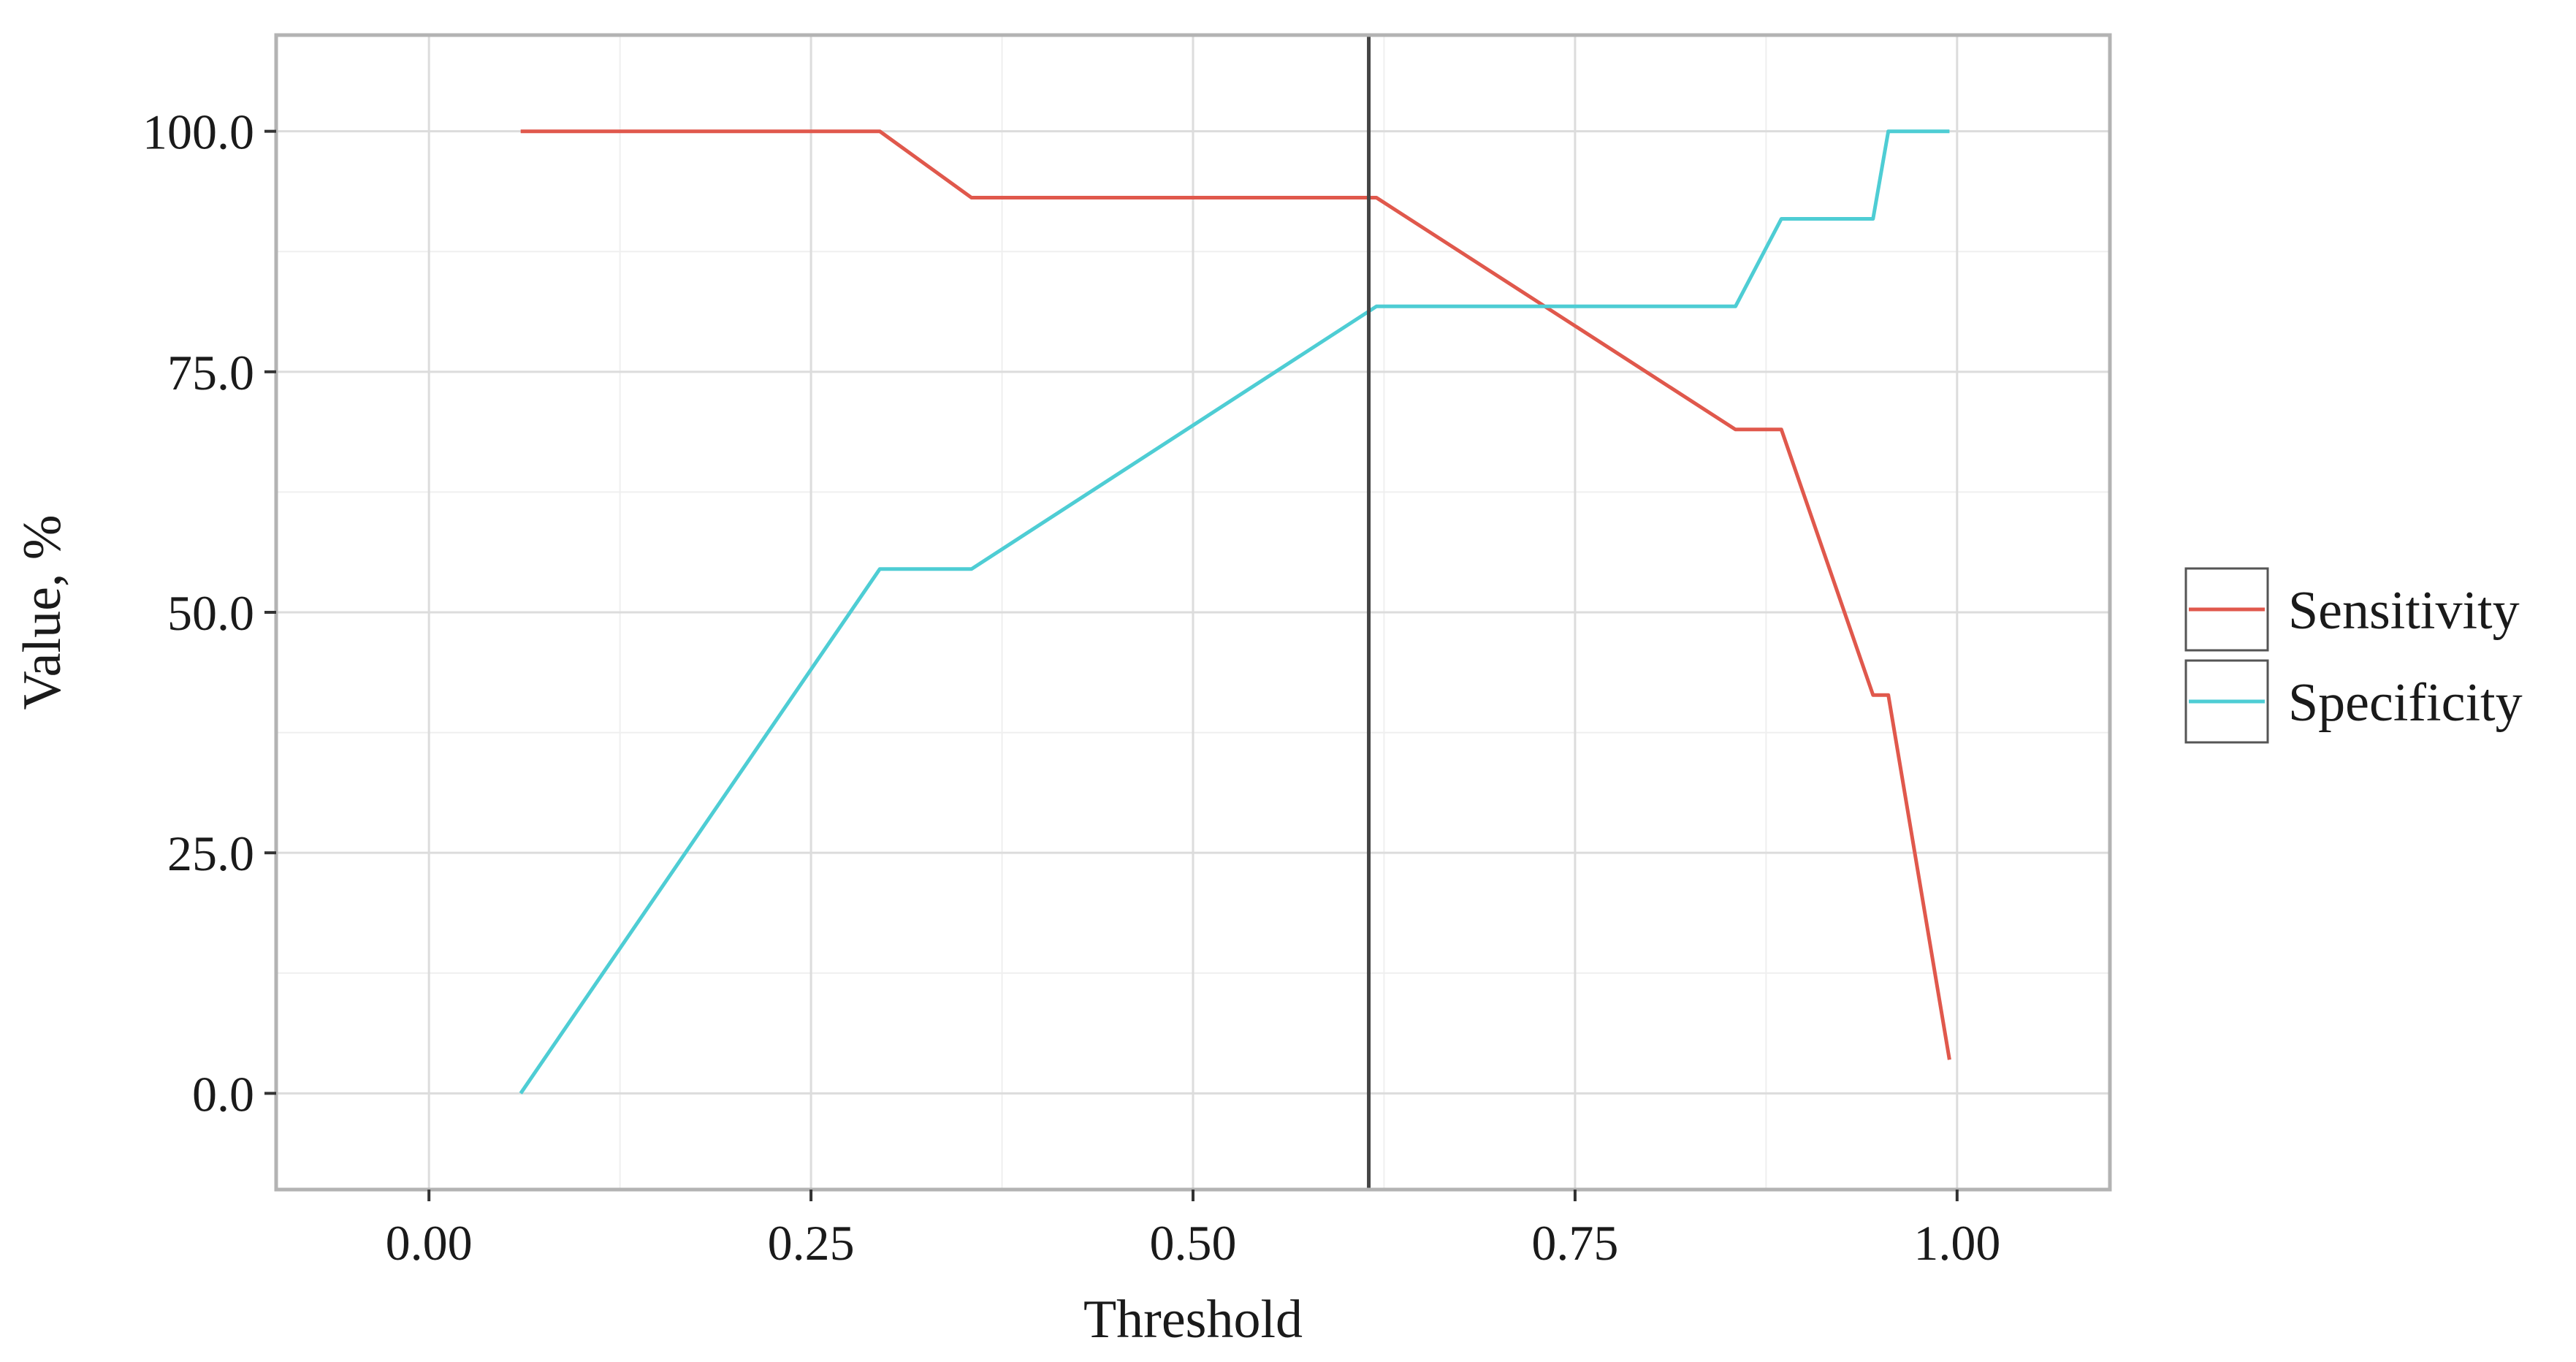 The height and width of the screenshot is (1362, 2576). I want to click on y-axis-title: Value, %, so click(42, 611).